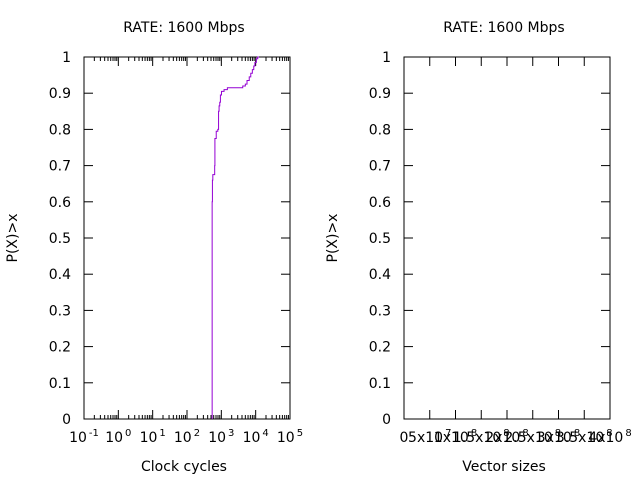 Image resolution: width=640 pixels, height=485 pixels. I want to click on x-tick-label: 1x10 8, so click(455, 437).